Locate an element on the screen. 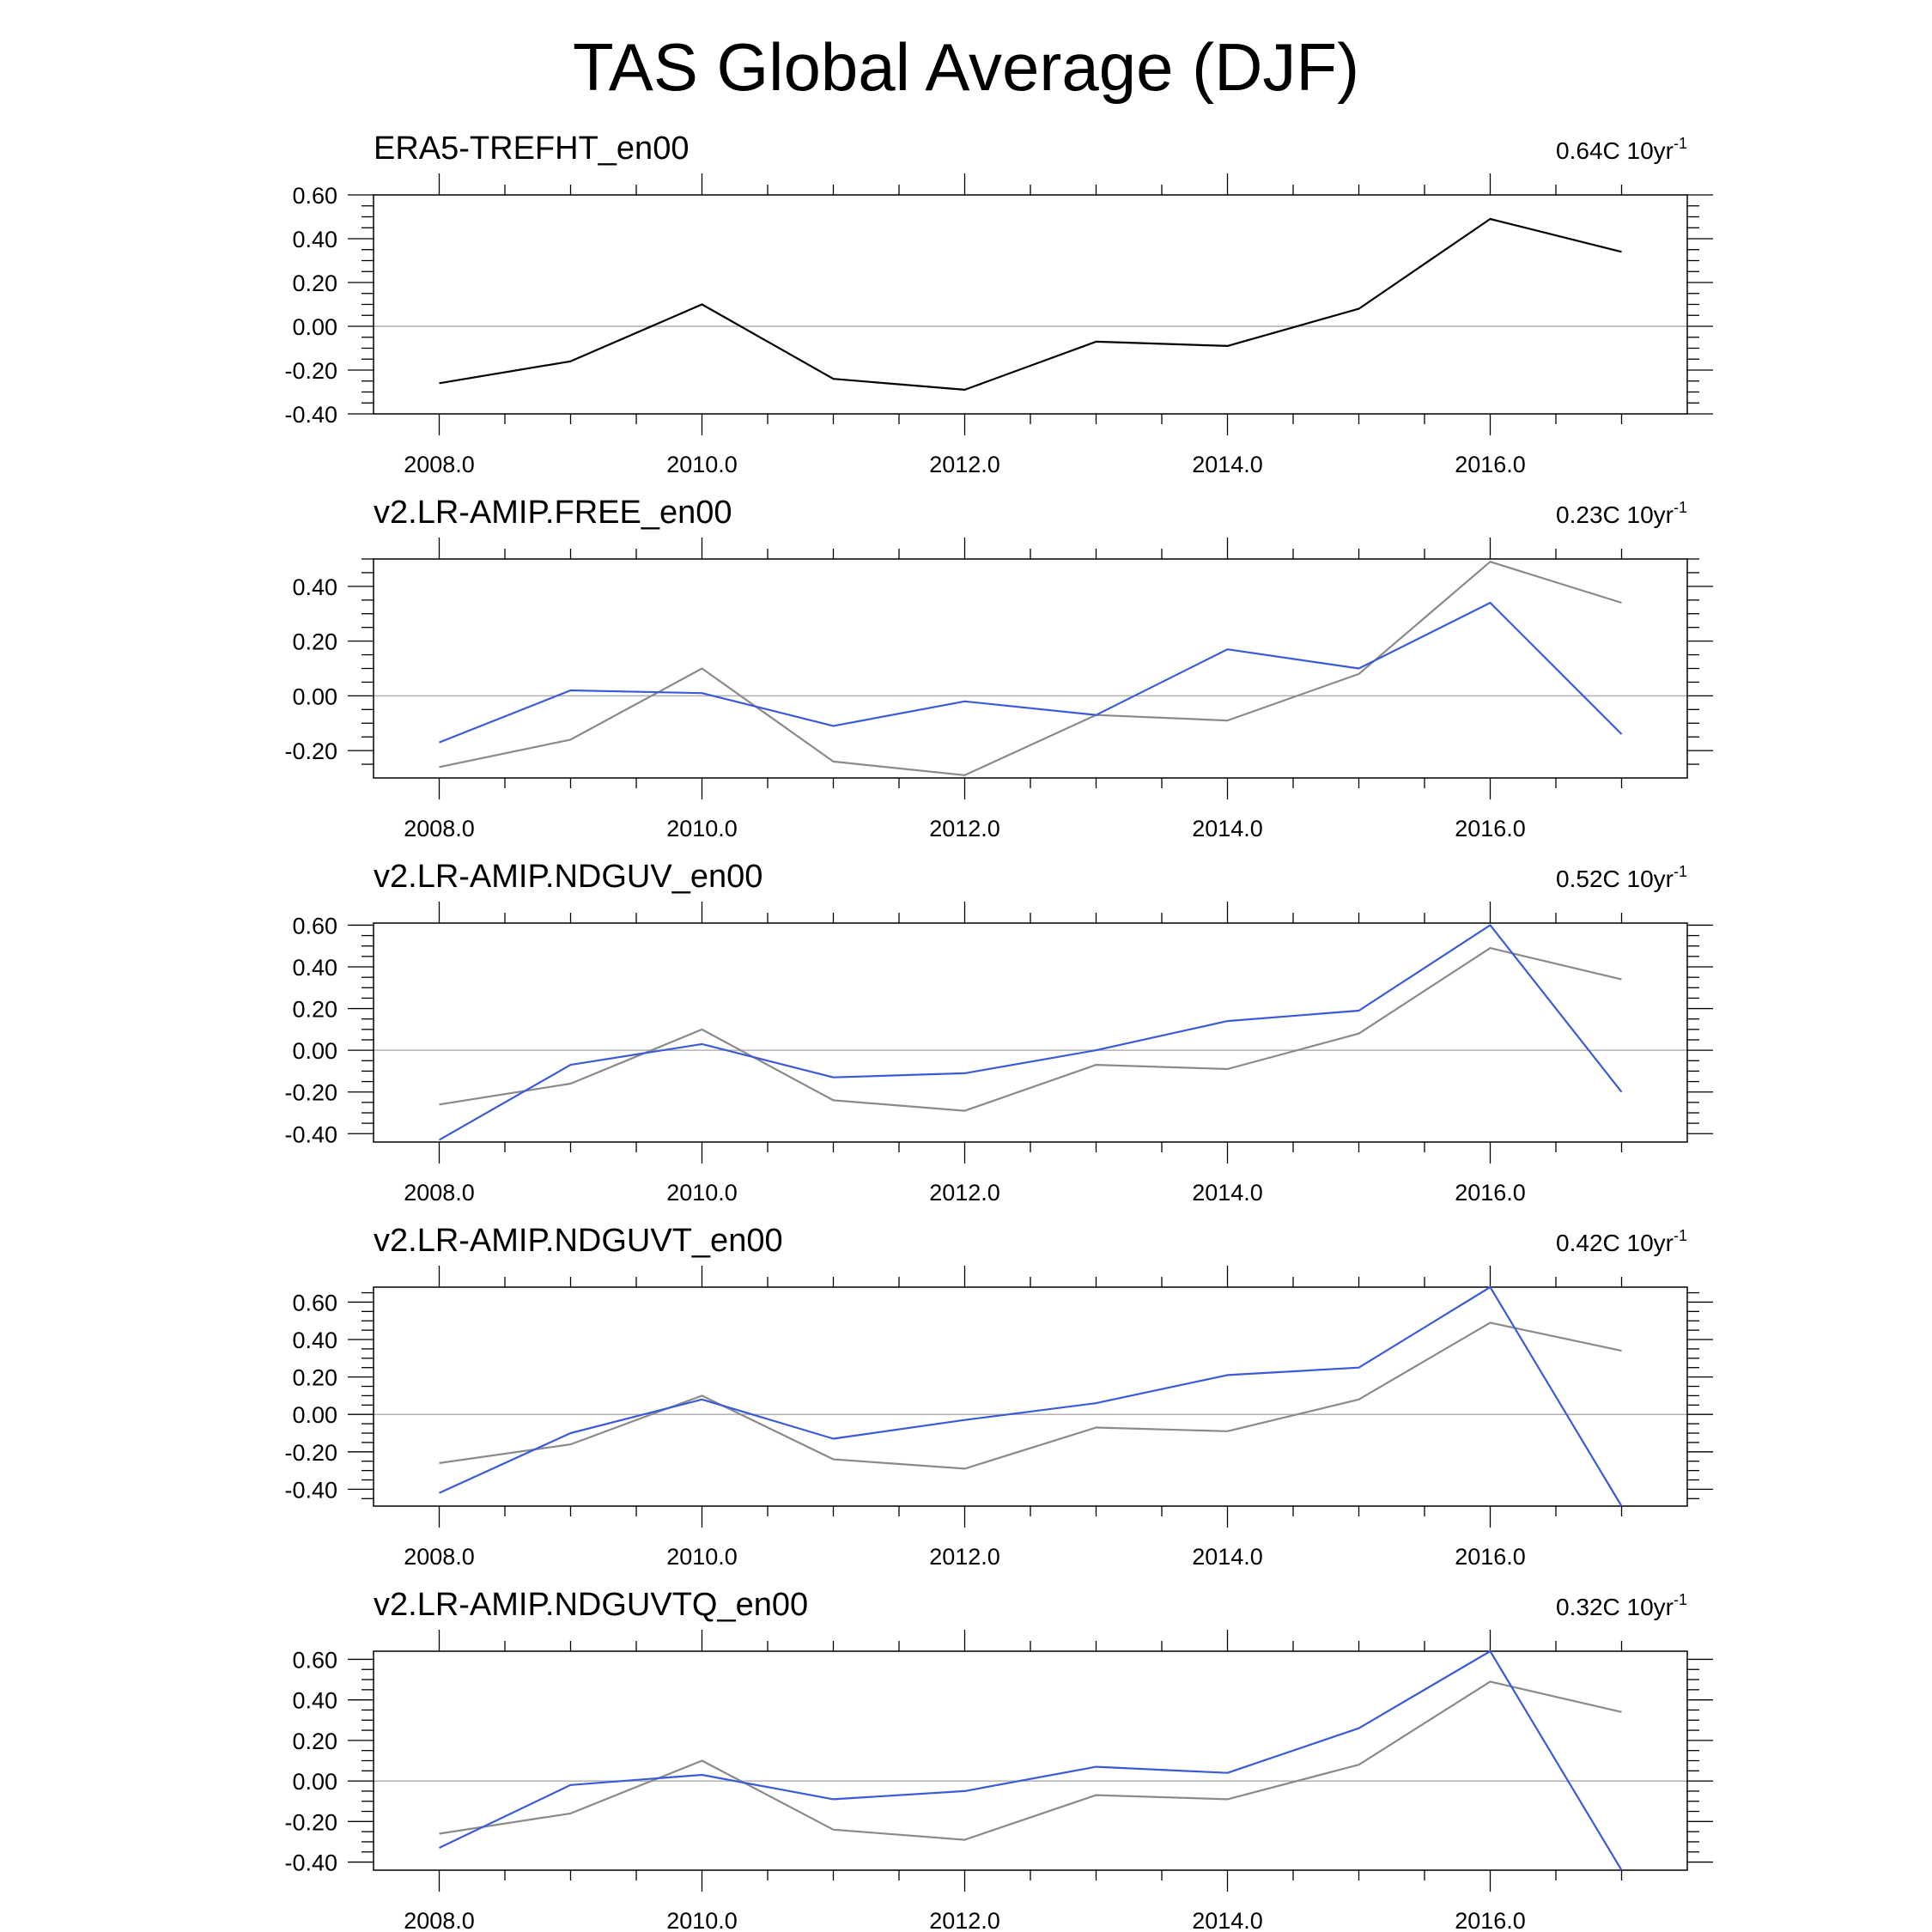 The image size is (1932, 1932). trend-label: 0.32C 10yr-1 is located at coordinates (1621, 1605).